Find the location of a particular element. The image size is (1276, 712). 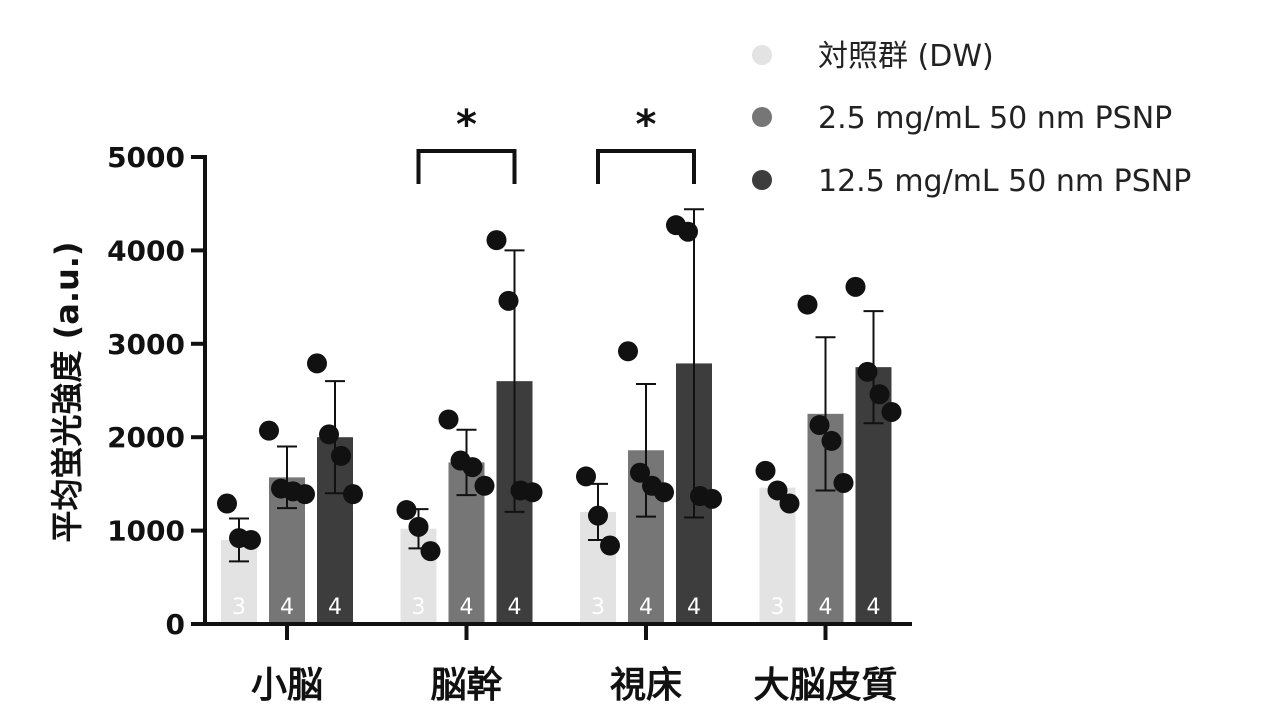

y-tick-label: 5000 is located at coordinates (146, 157).